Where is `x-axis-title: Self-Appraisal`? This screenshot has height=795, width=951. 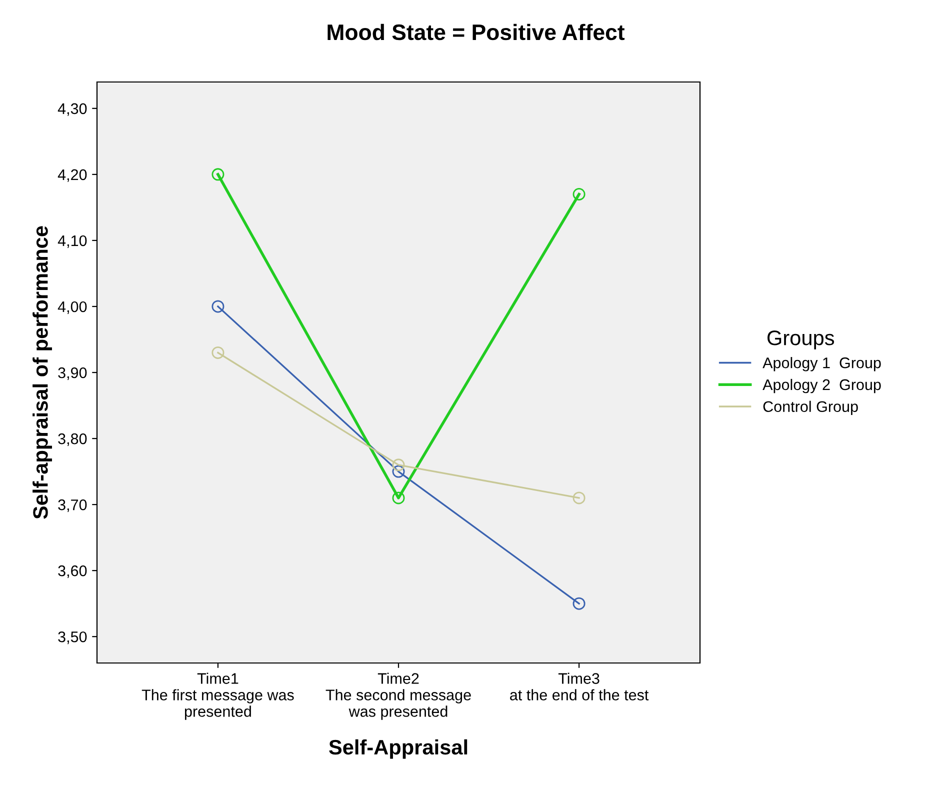 x-axis-title: Self-Appraisal is located at coordinates (398, 749).